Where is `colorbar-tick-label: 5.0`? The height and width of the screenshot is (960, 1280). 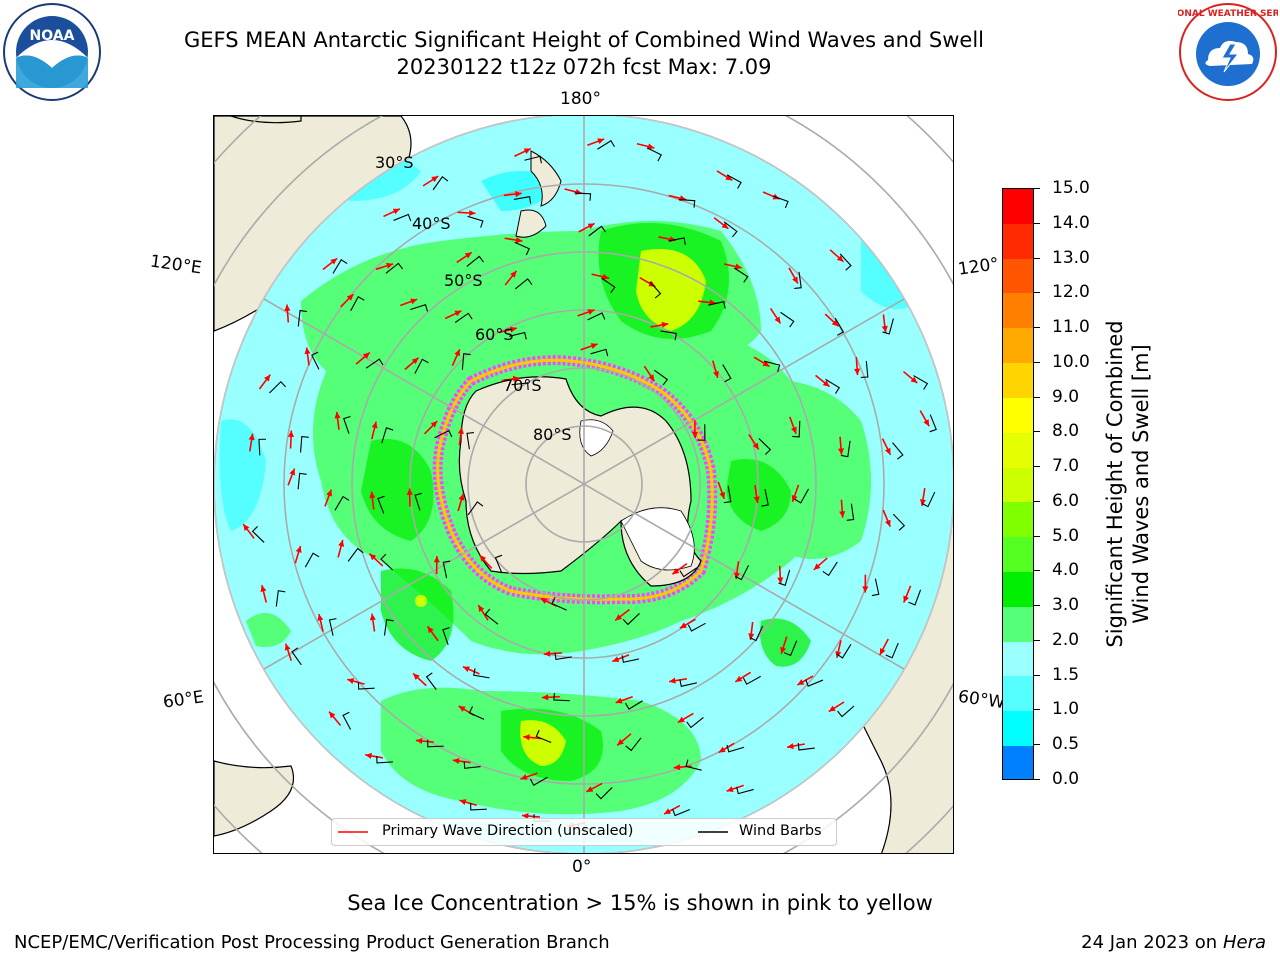 colorbar-tick-label: 5.0 is located at coordinates (1066, 535).